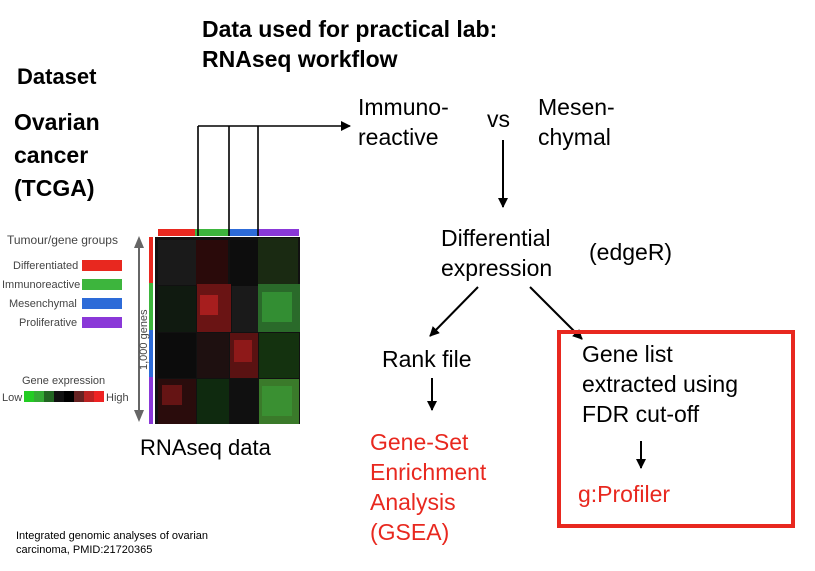 This screenshot has height=571, width=815. What do you see at coordinates (454, 311) in the screenshot?
I see `arrow-to-rank-file` at bounding box center [454, 311].